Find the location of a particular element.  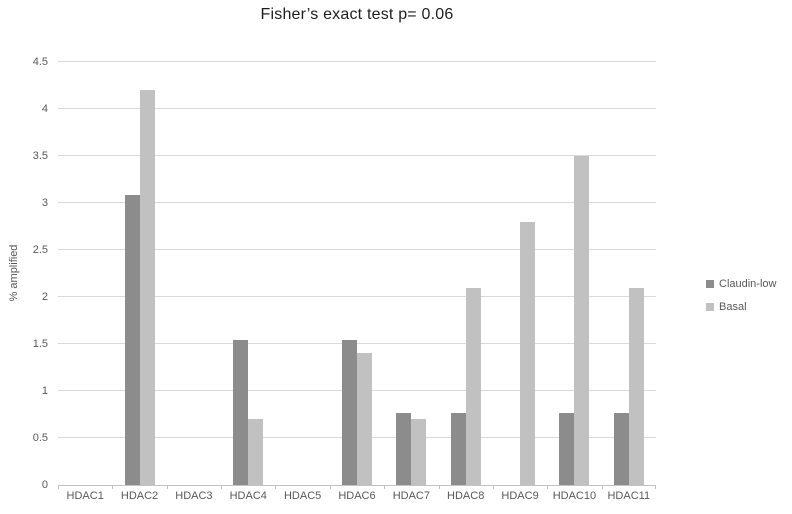

y-axis-tick-label: 0 is located at coordinates (44, 485).